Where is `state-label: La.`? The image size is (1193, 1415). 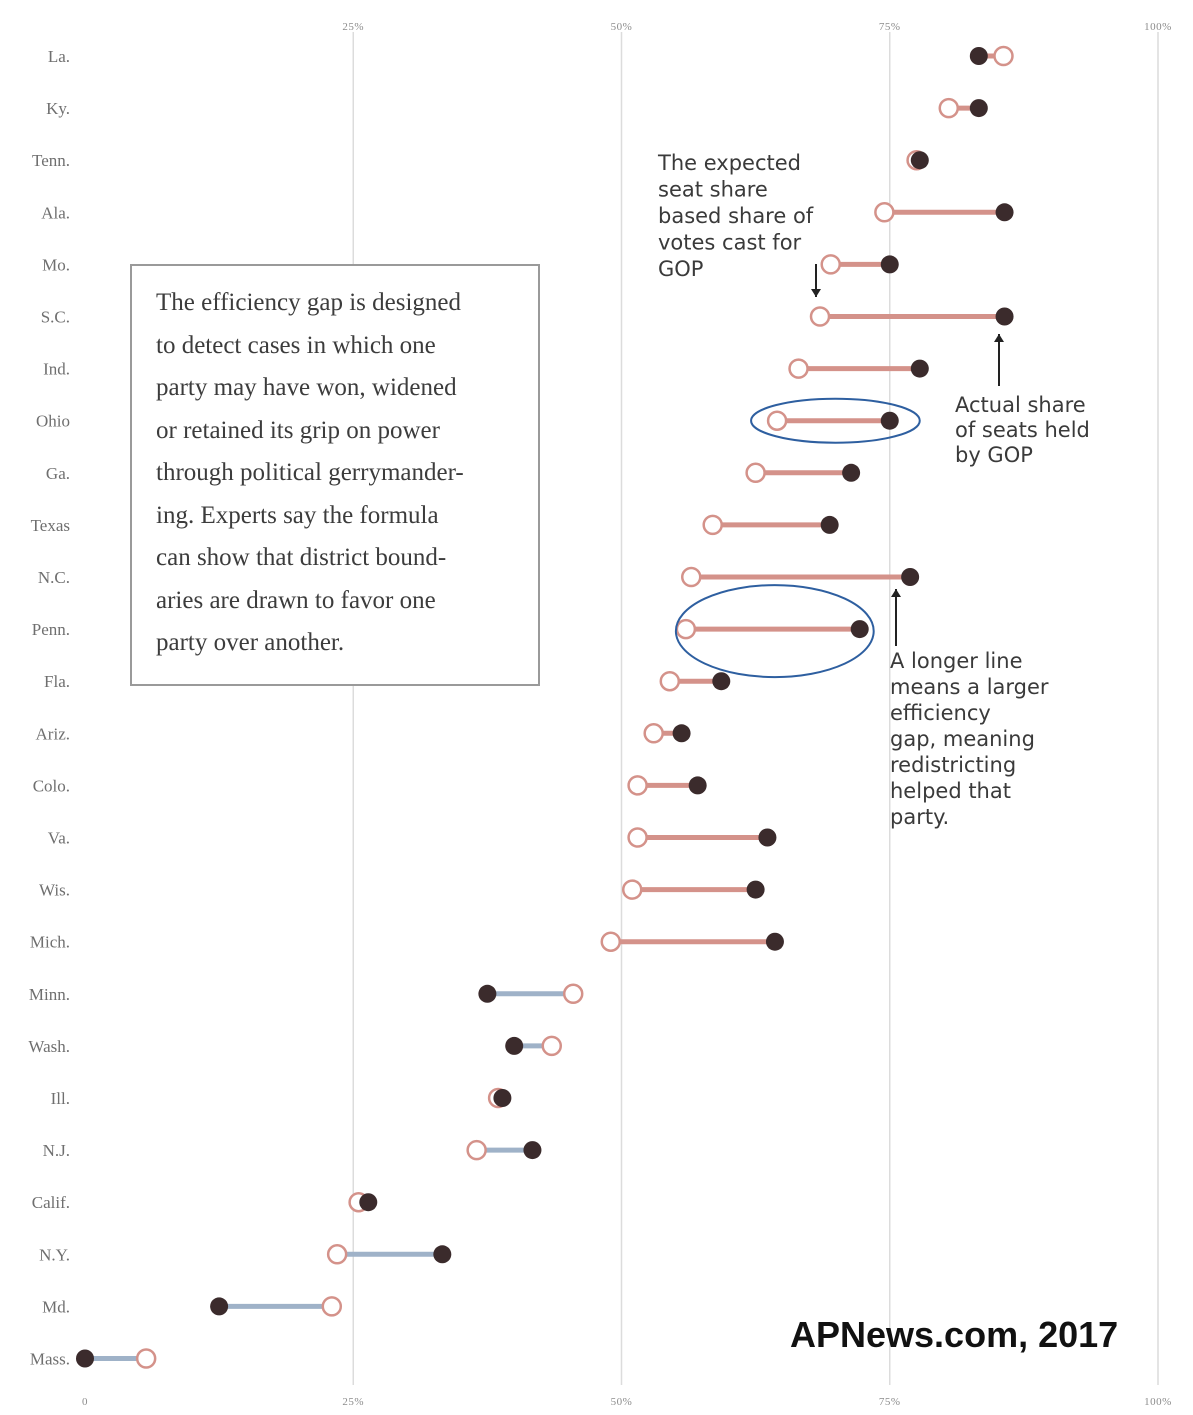 state-label: La. is located at coordinates (59, 56).